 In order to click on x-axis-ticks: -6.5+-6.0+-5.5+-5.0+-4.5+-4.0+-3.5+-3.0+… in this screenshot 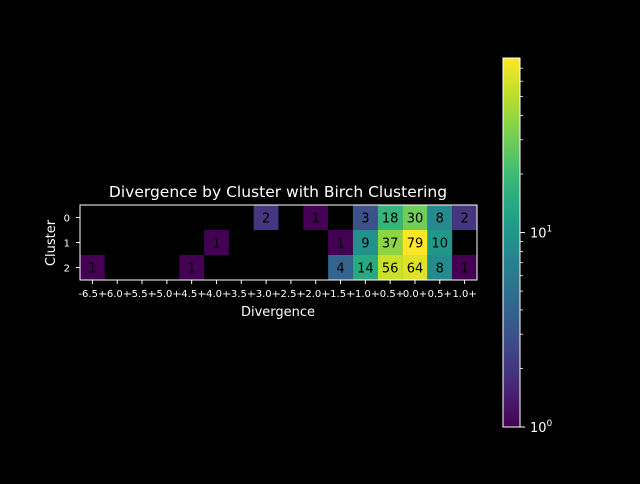, I will do `click(277, 290)`.